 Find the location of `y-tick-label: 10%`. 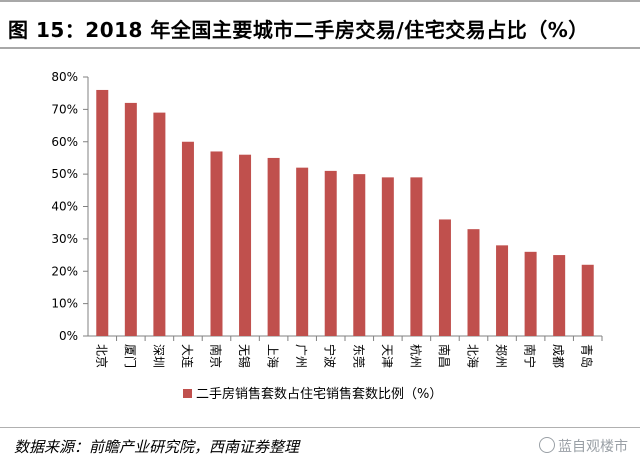

y-tick-label: 10% is located at coordinates (64, 304).